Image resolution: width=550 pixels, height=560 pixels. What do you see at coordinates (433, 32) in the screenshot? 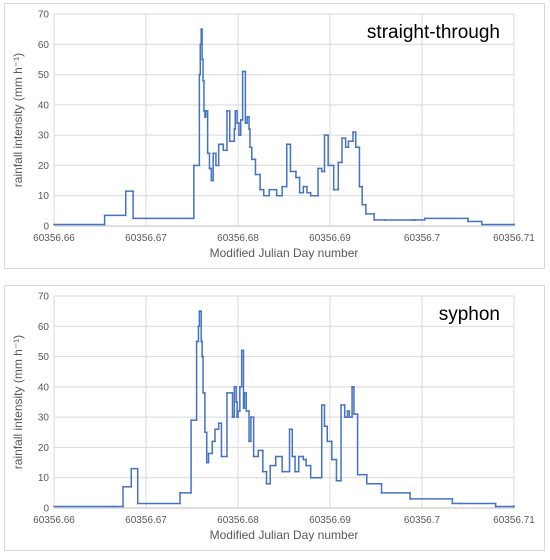
I see `chart-title: straight-through` at bounding box center [433, 32].